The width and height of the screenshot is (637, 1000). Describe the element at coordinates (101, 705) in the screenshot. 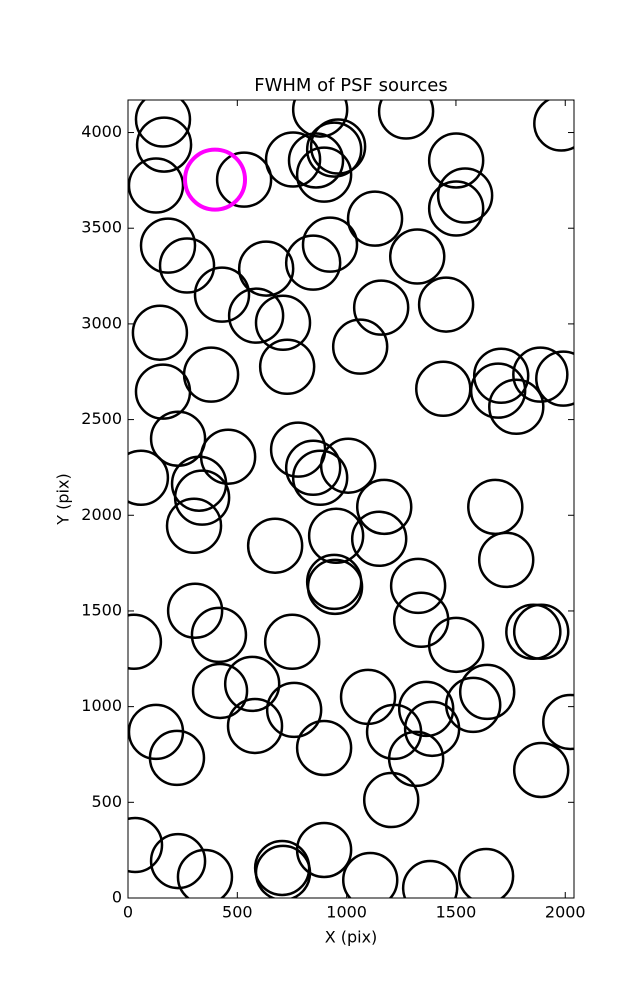

I see `y-tick-label: 1000` at that location.